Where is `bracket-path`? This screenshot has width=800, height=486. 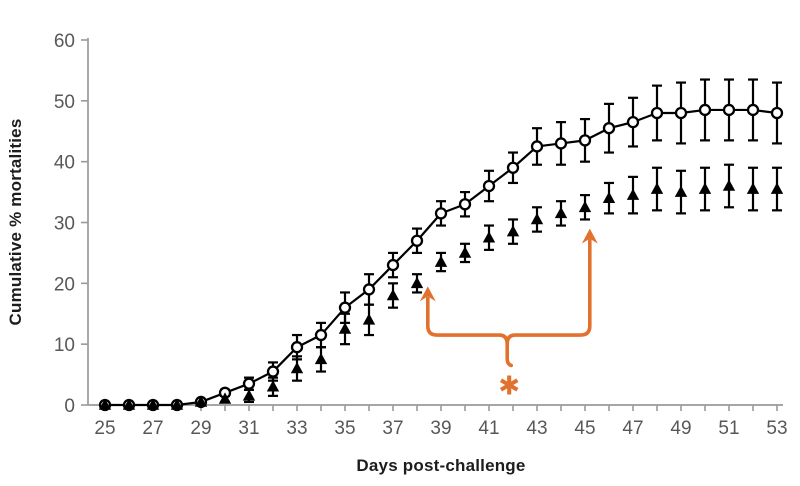 bracket-path is located at coordinates (509, 303).